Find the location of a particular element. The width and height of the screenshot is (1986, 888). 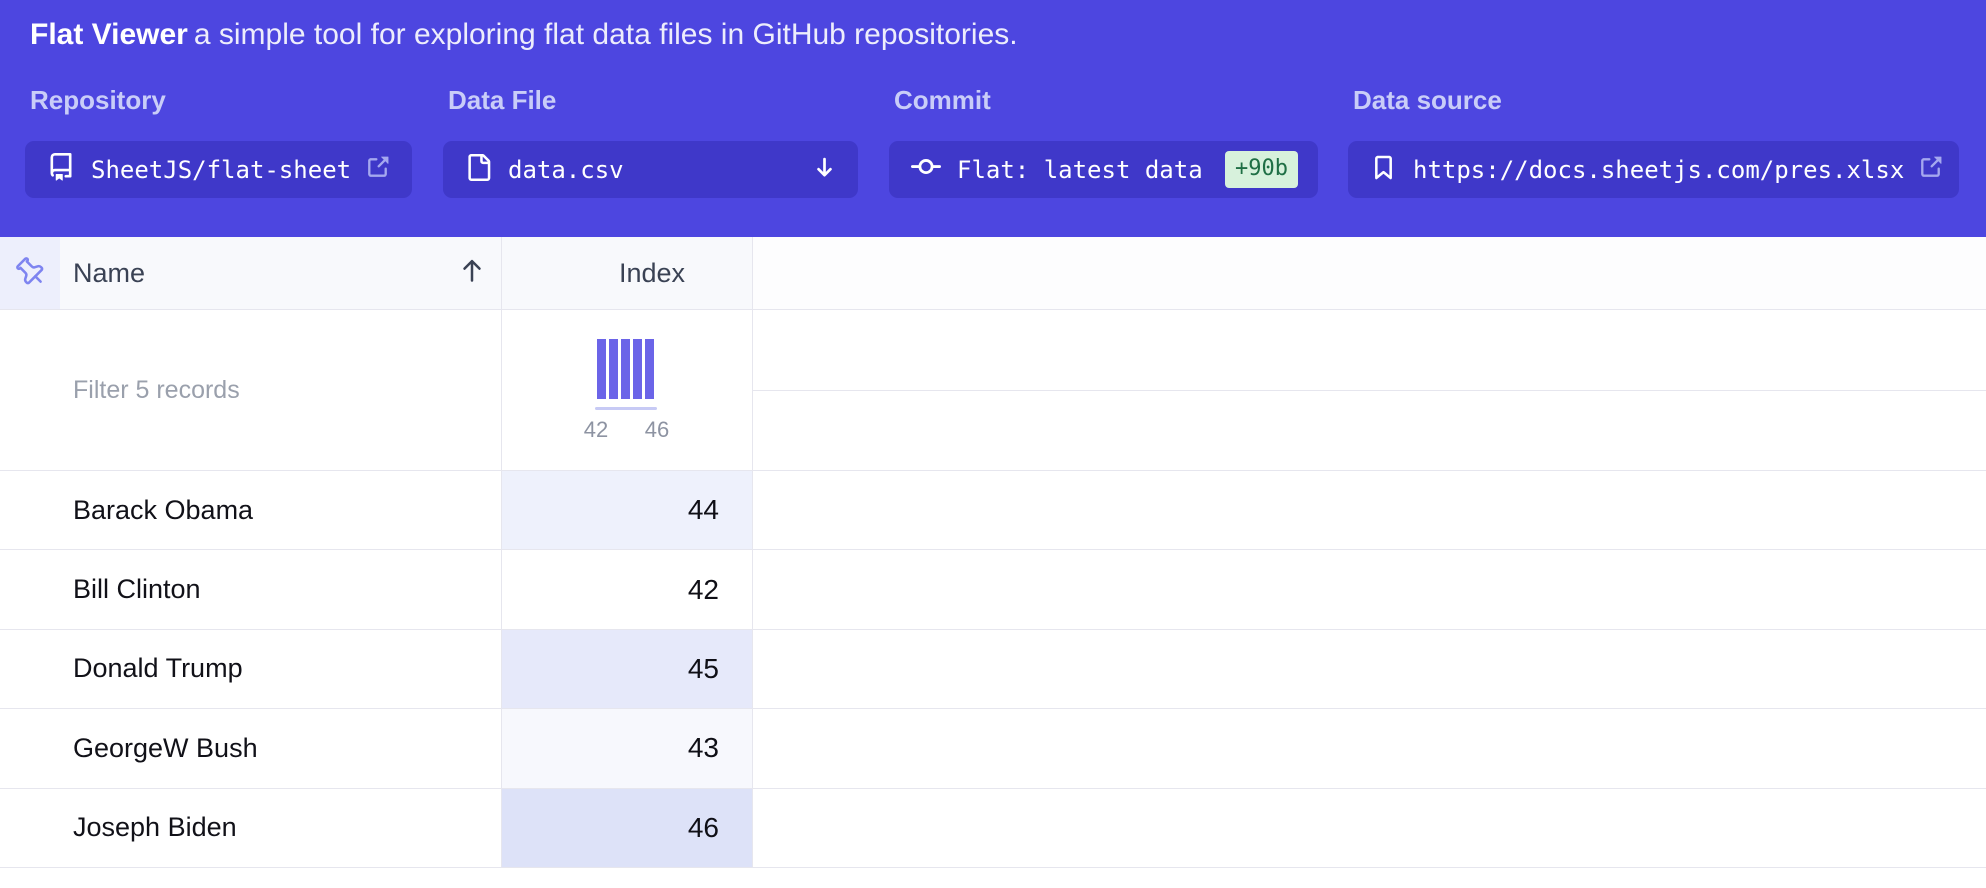

table-header-row: Name Index is located at coordinates (993, 273).